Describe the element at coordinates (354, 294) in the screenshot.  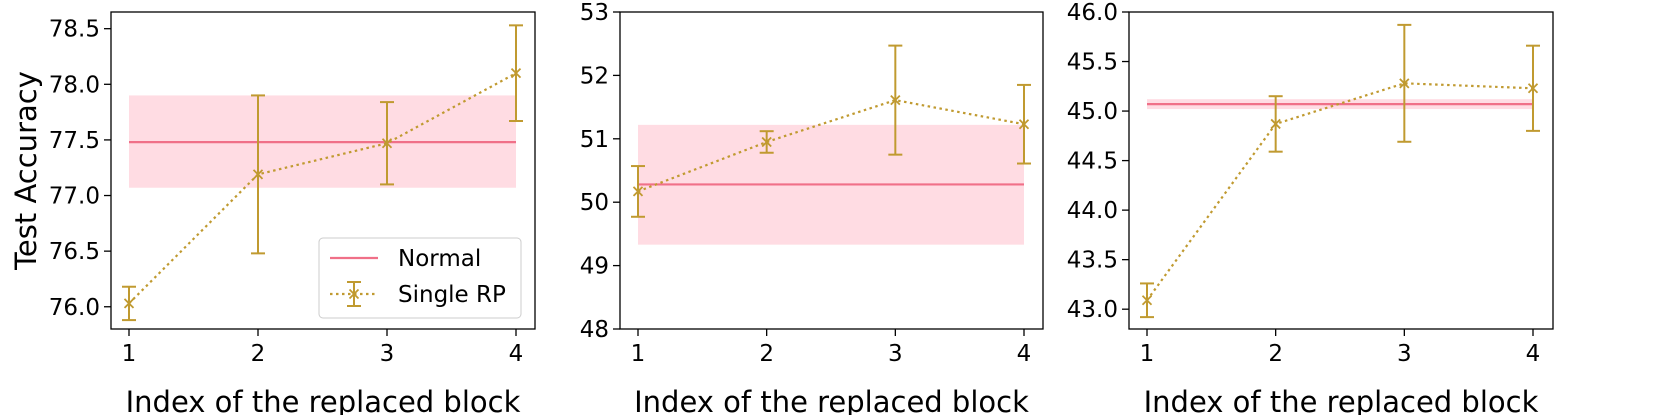
I see `legend-single-rp-swatch` at that location.